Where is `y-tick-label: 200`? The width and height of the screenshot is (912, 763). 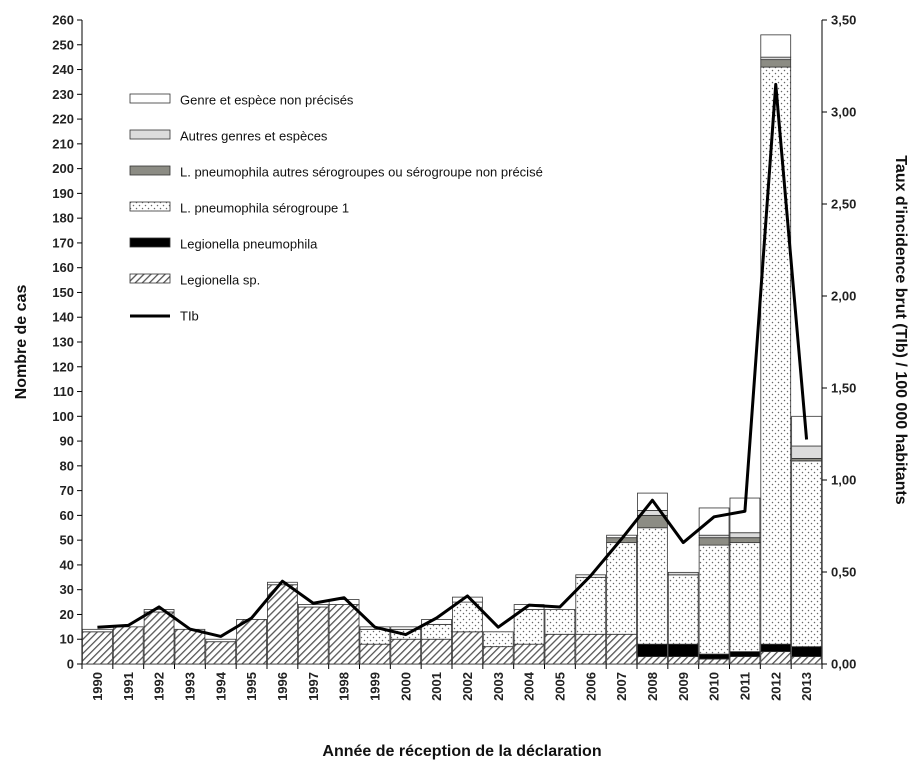
y-tick-label: 200 is located at coordinates (63, 168).